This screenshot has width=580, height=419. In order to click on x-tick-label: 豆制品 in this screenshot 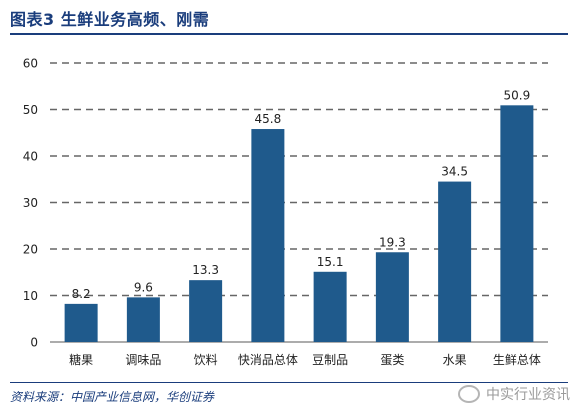, I will do `click(330, 360)`.